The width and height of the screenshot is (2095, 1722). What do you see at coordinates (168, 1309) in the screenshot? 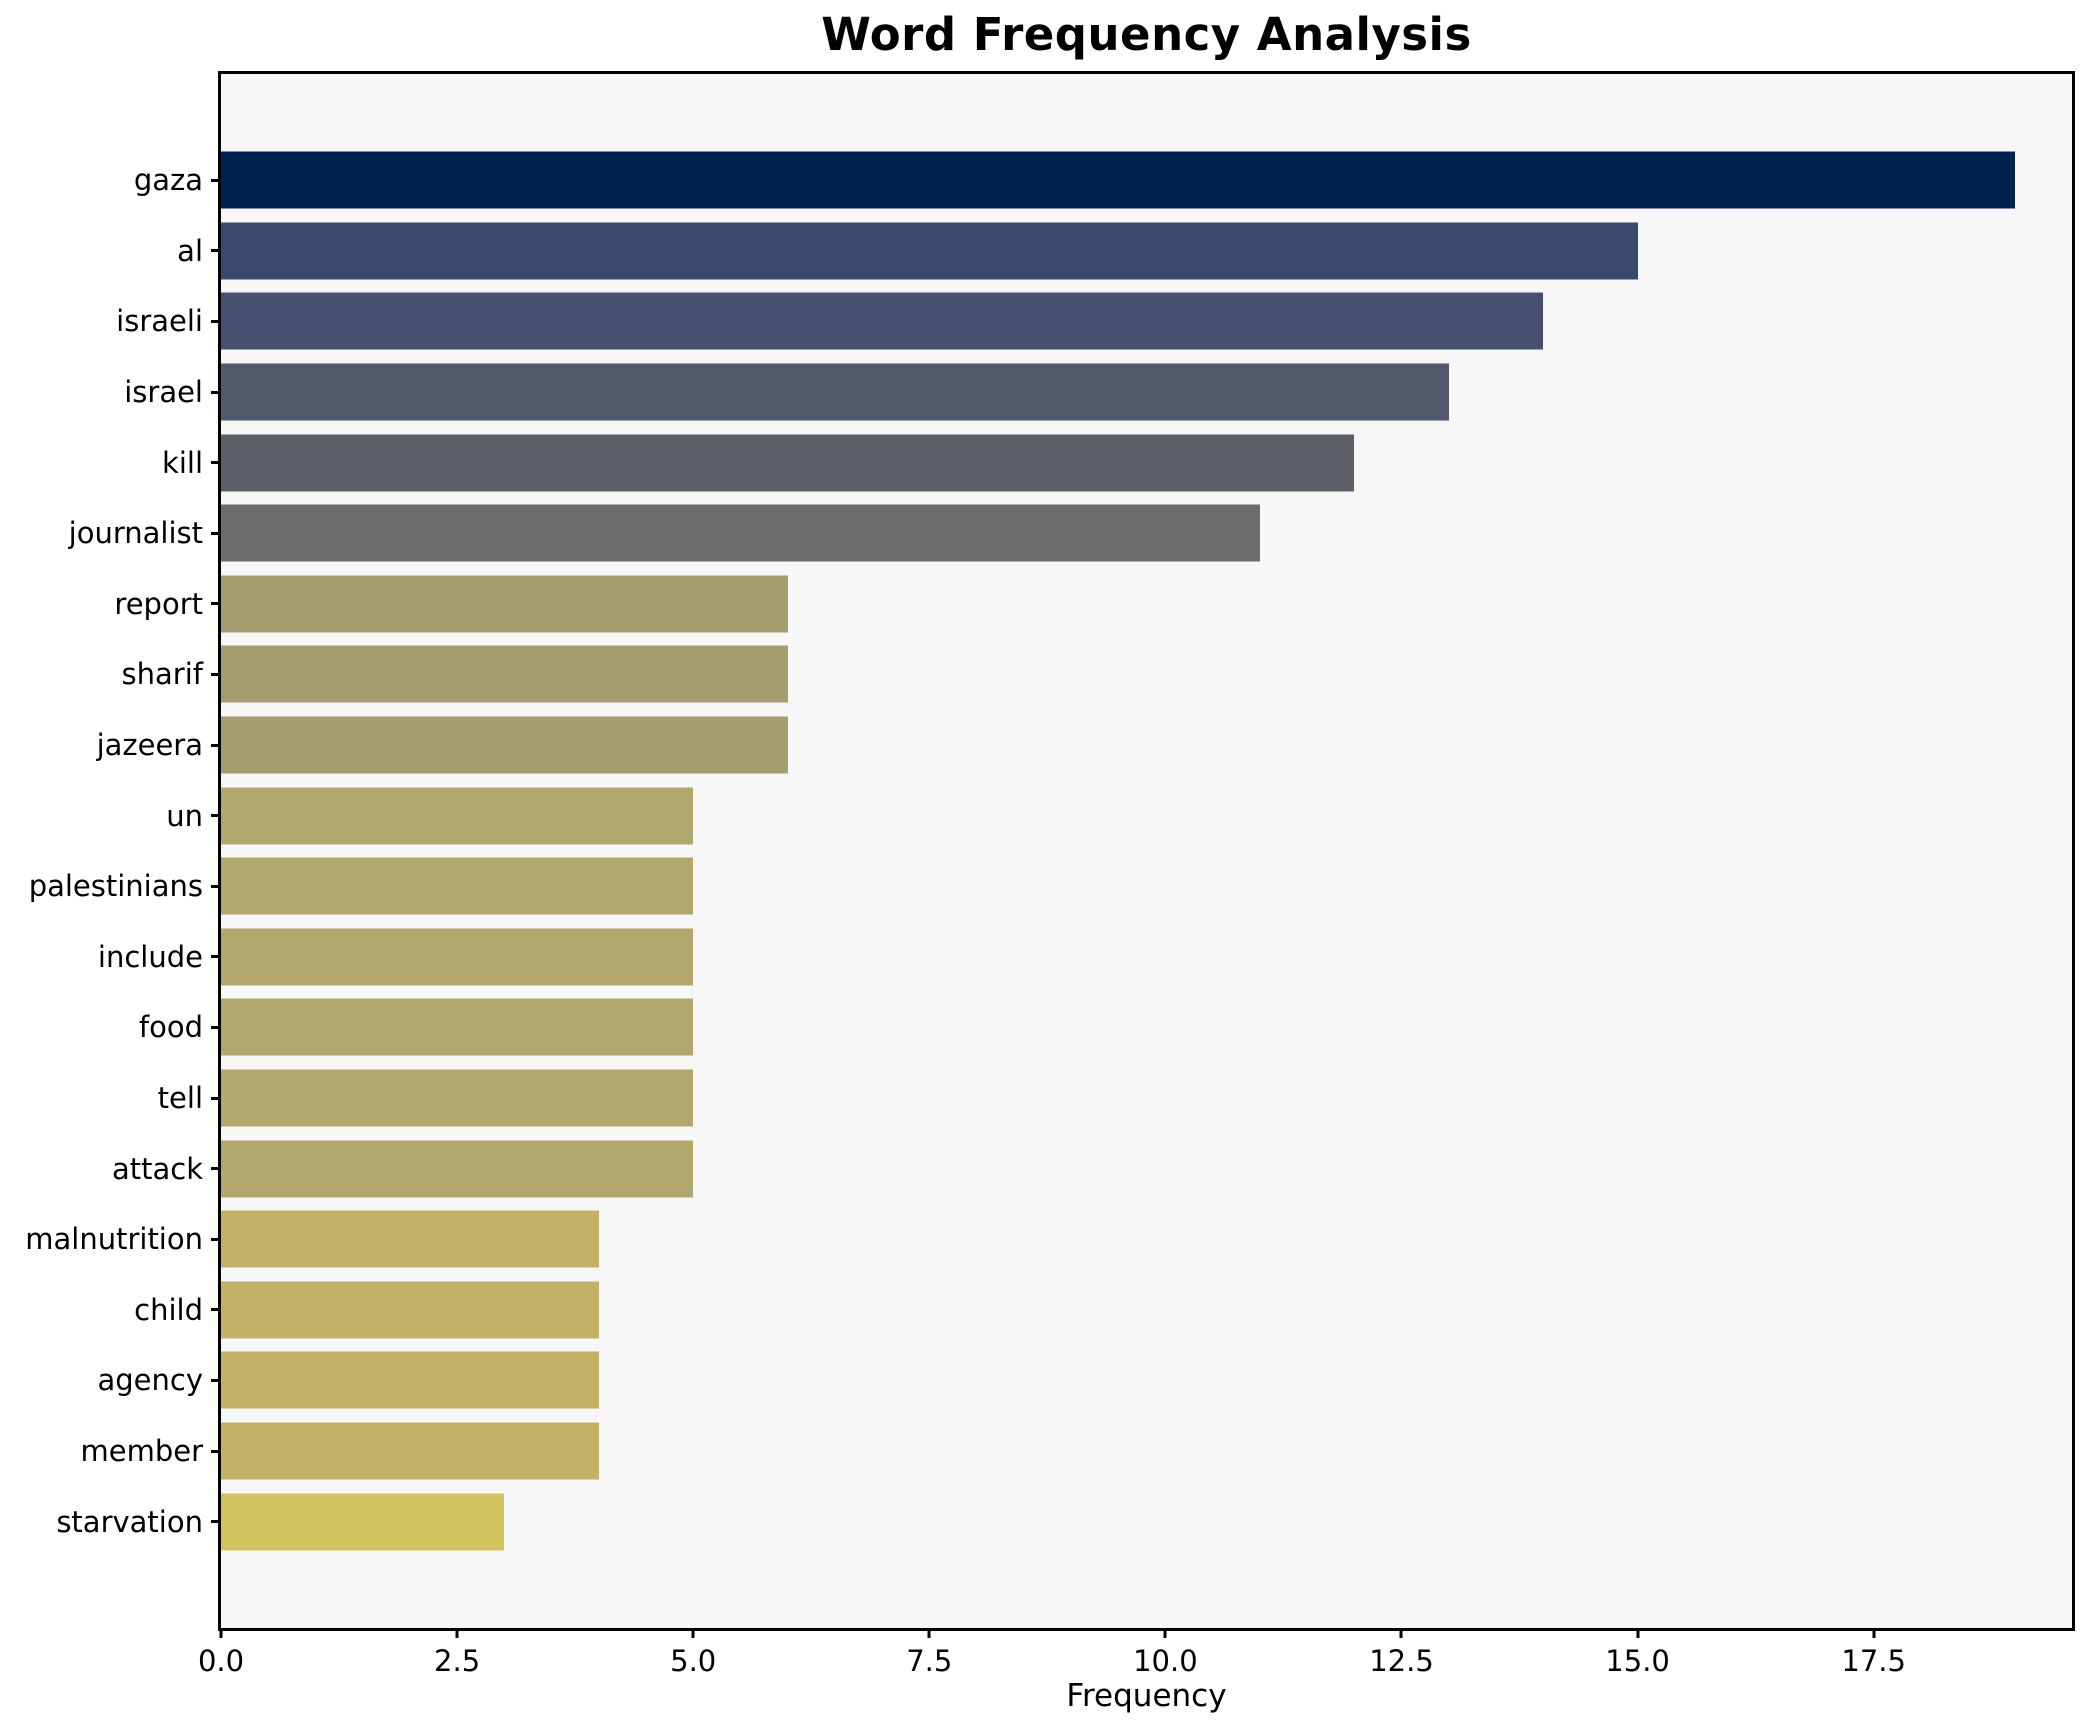
I see `y-axis-label: child` at bounding box center [168, 1309].